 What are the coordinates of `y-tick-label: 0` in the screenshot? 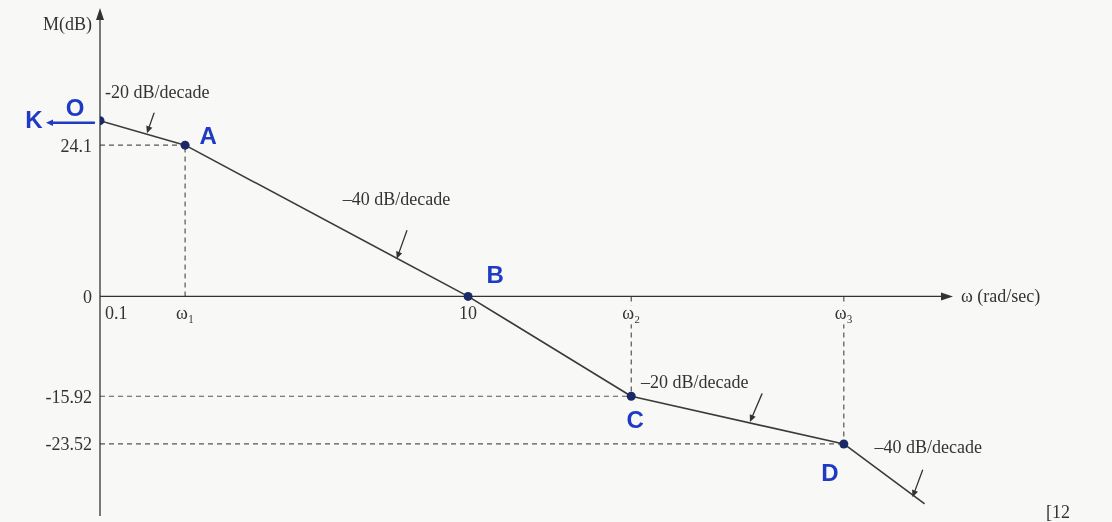 It's located at (87, 296).